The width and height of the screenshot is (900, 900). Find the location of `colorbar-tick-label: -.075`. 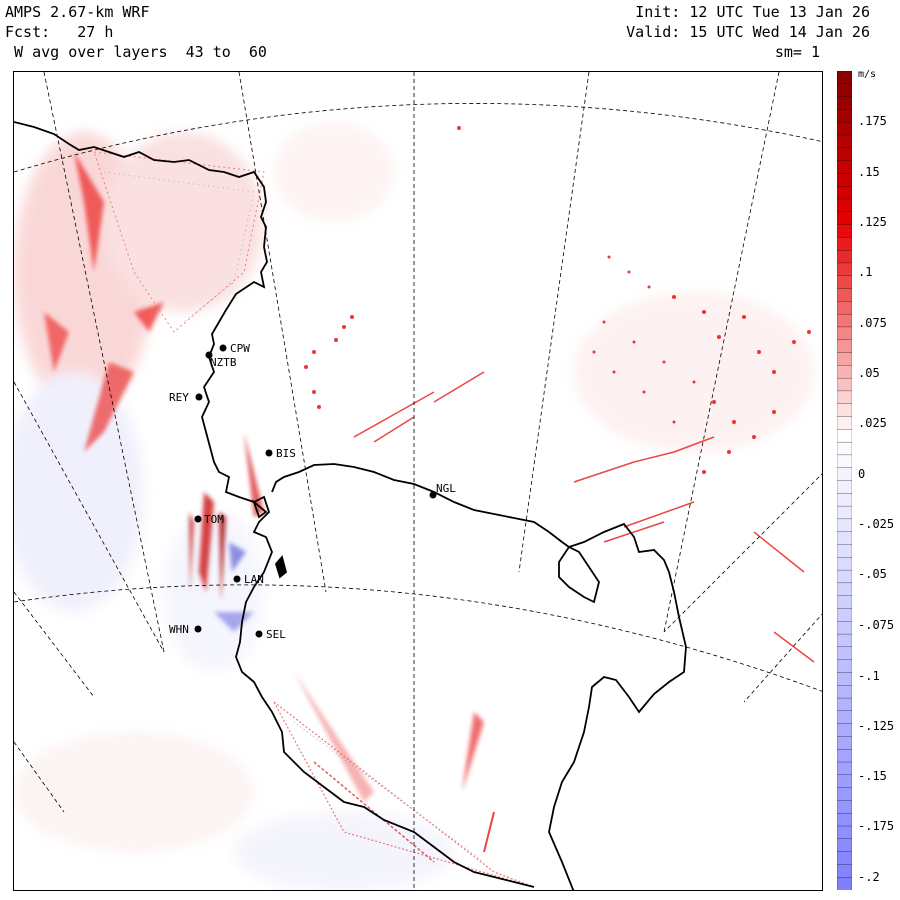

colorbar-tick-label: -.075 is located at coordinates (876, 625).